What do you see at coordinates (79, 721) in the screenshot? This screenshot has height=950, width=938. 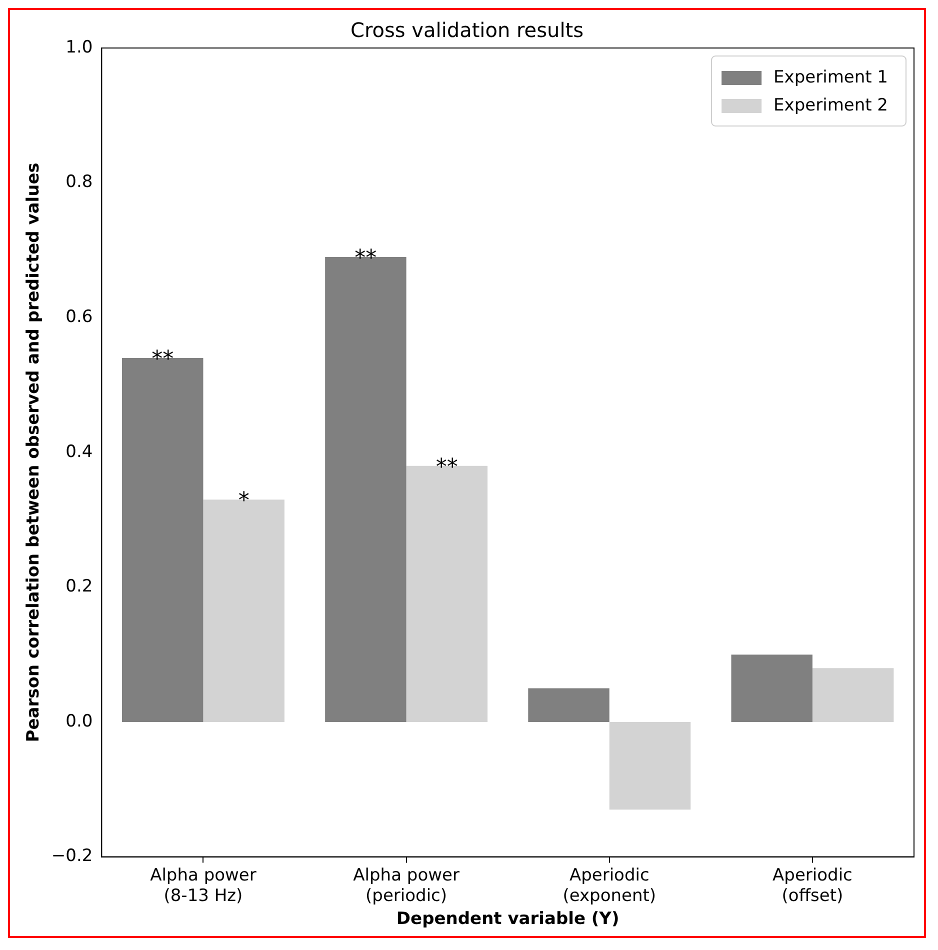 I see `y-tick-label: 0.0` at bounding box center [79, 721].